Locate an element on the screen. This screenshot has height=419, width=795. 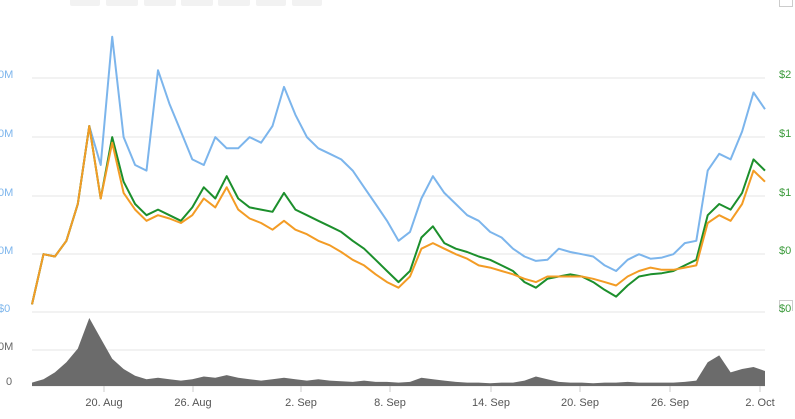
x-tick-label: 20. Aug is located at coordinates (103, 403).